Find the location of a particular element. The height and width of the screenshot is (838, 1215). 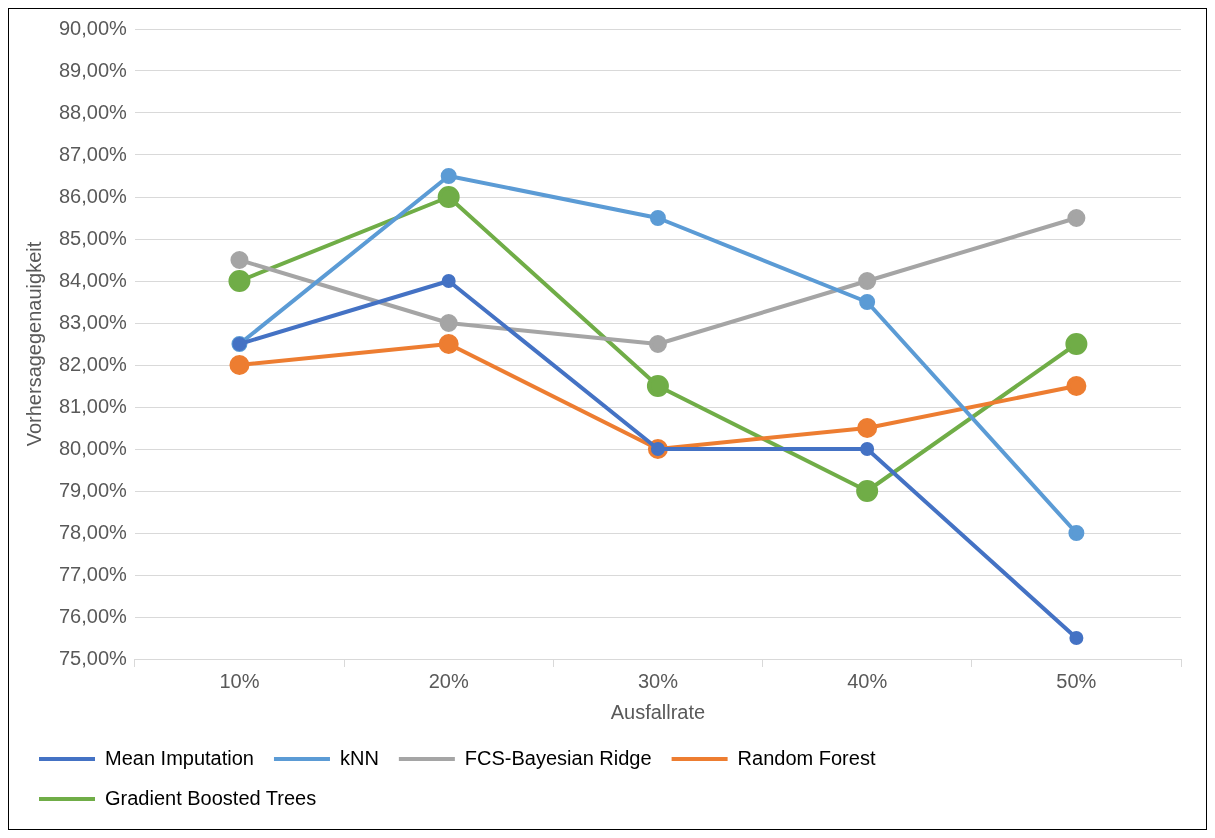

legend-label: Gradient Boosted Trees is located at coordinates (211, 797).